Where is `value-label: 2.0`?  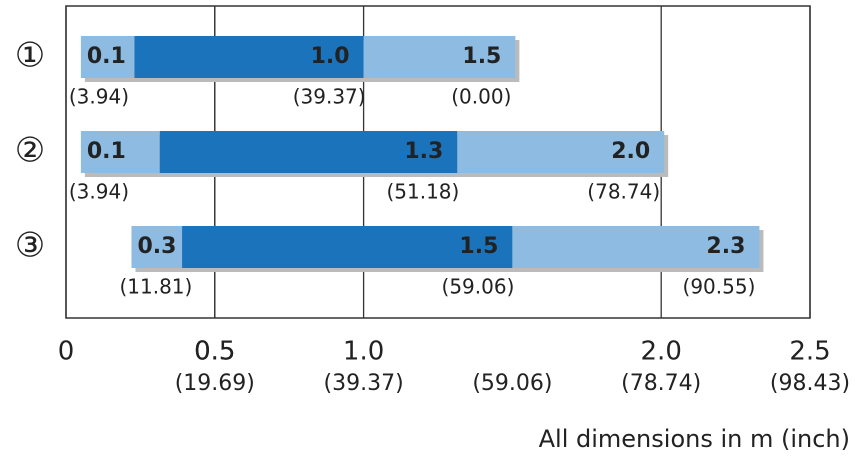 value-label: 2.0 is located at coordinates (630, 151).